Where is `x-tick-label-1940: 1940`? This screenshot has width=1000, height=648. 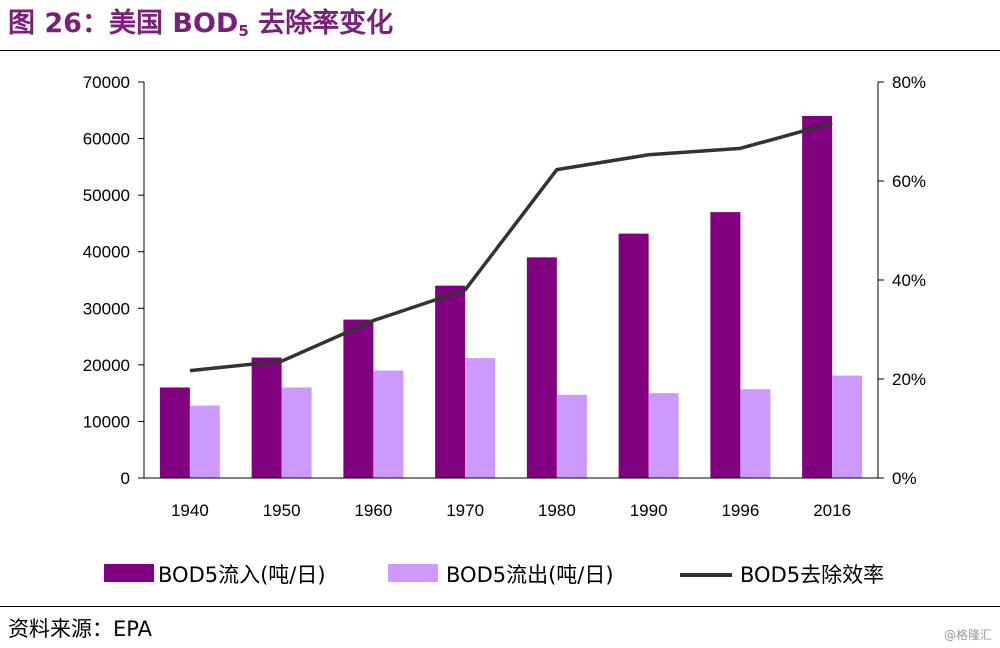 x-tick-label-1940: 1940 is located at coordinates (190, 510).